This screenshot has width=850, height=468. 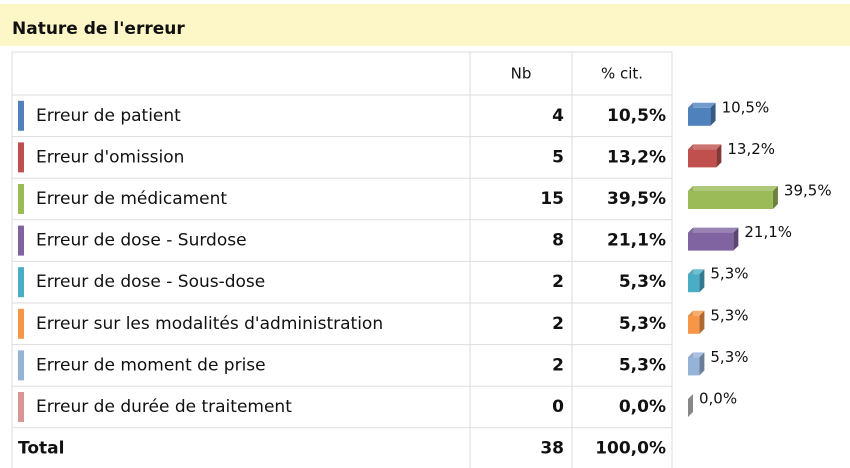 I want to click on total-percent: 100,0%, so click(x=630, y=449).